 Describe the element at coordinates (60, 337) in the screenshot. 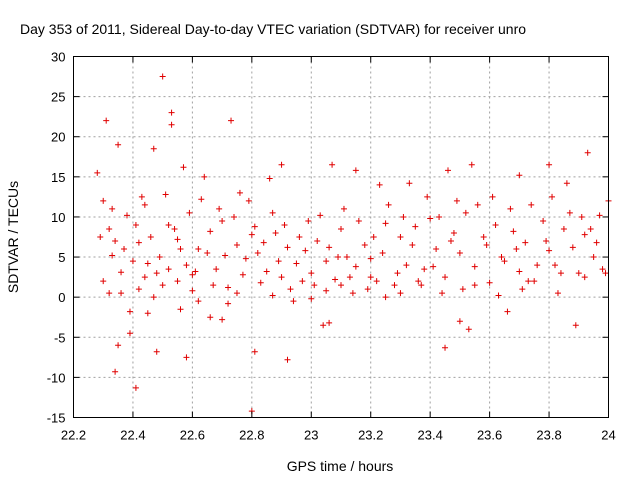

I see `y-tick-label: -5` at that location.